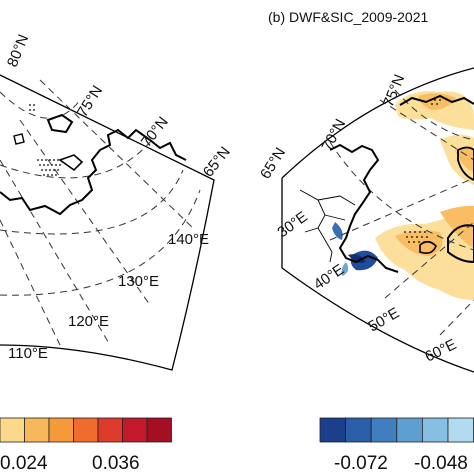 This screenshot has height=474, width=474. Describe the element at coordinates (441, 463) in the screenshot. I see `colorbar-right-tick-1: -0.048` at that location.